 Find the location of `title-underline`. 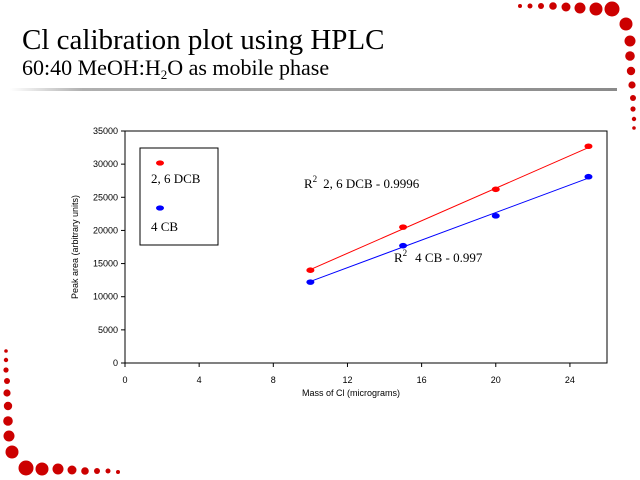

title-underline is located at coordinates (313, 89).